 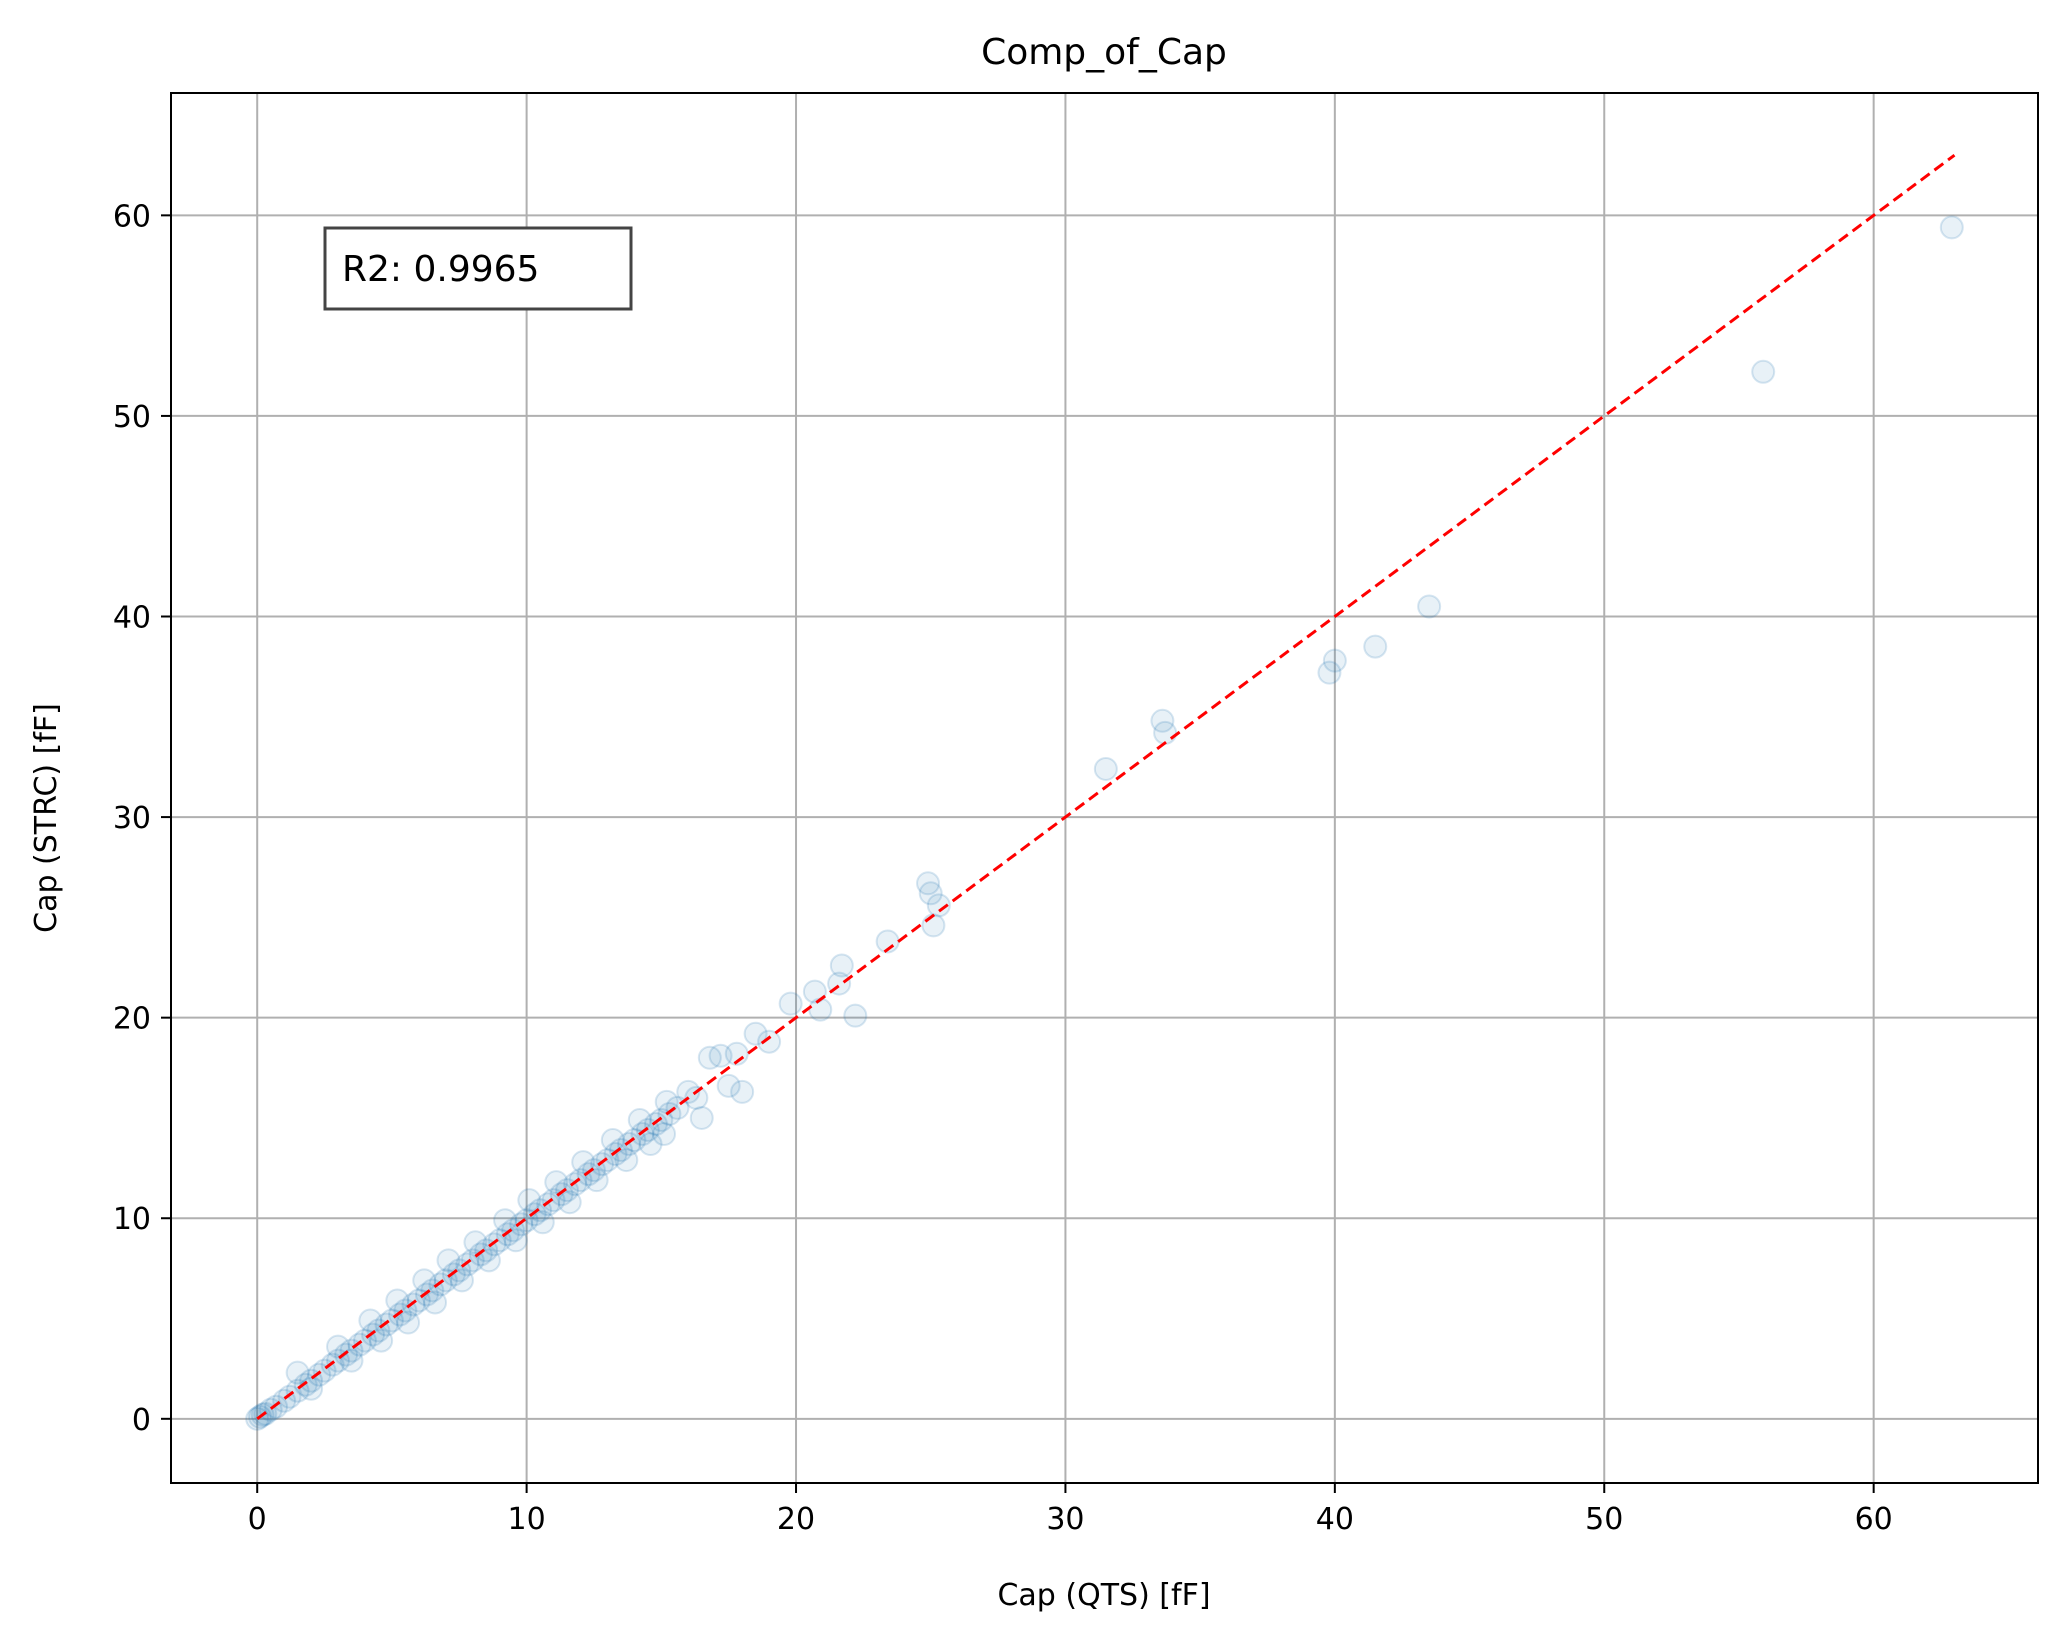 I want to click on y-tick-label: 50, so click(x=132, y=417).